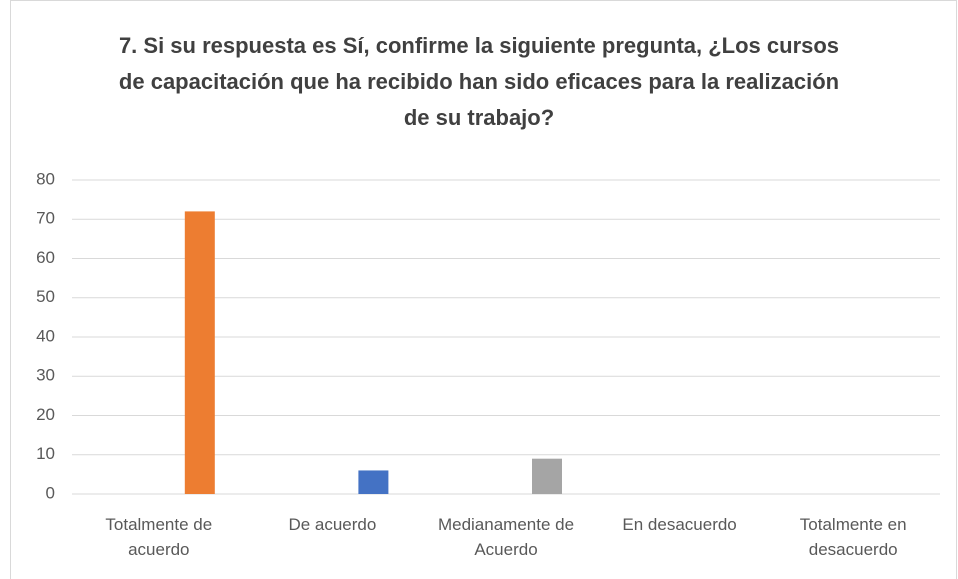 The image size is (958, 579). I want to click on x-tick-label: Medianamente de Acuerdo, so click(506, 537).